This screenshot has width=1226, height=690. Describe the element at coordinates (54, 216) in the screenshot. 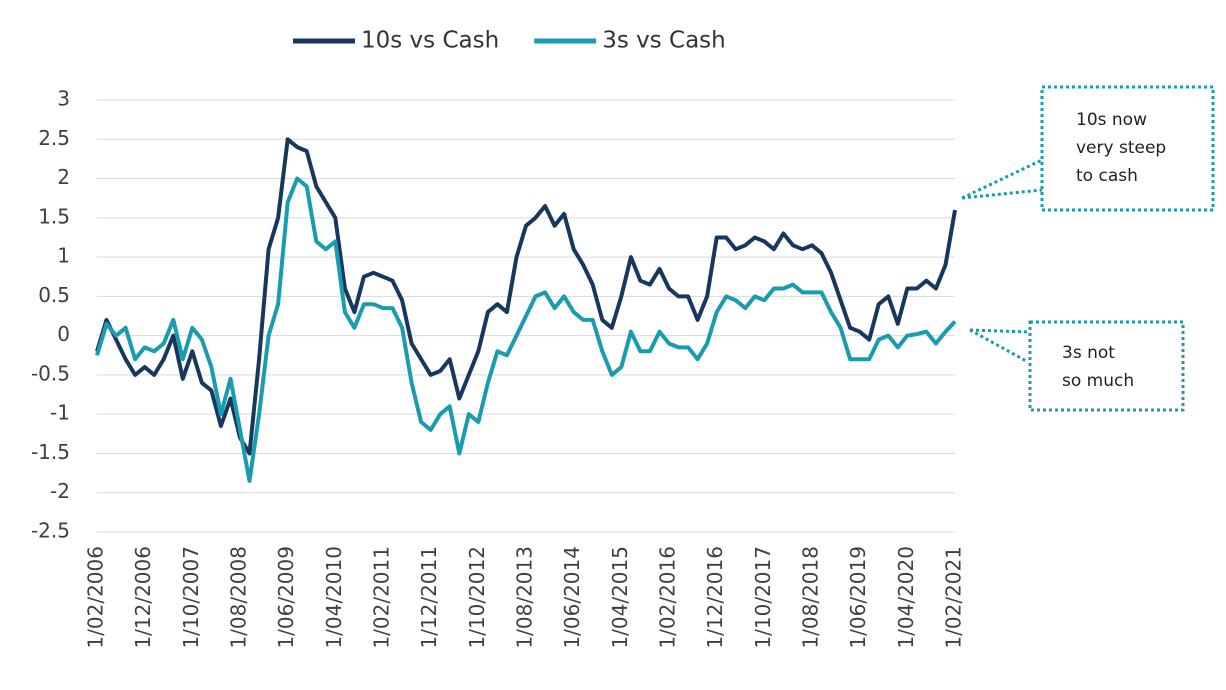

I see `y-tick-label: 1.5` at that location.